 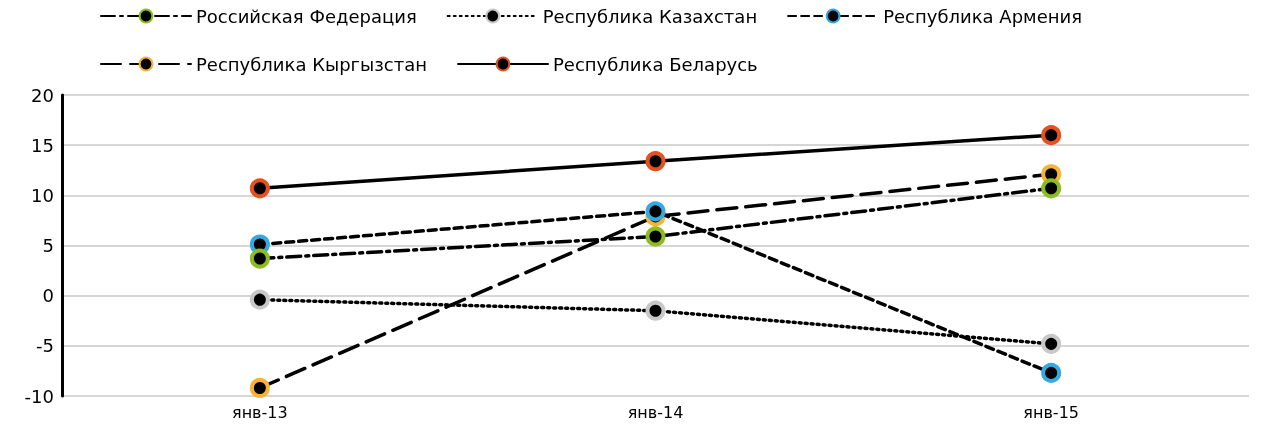 What do you see at coordinates (45, 346) in the screenshot?
I see `y-tick-label: -5` at bounding box center [45, 346].